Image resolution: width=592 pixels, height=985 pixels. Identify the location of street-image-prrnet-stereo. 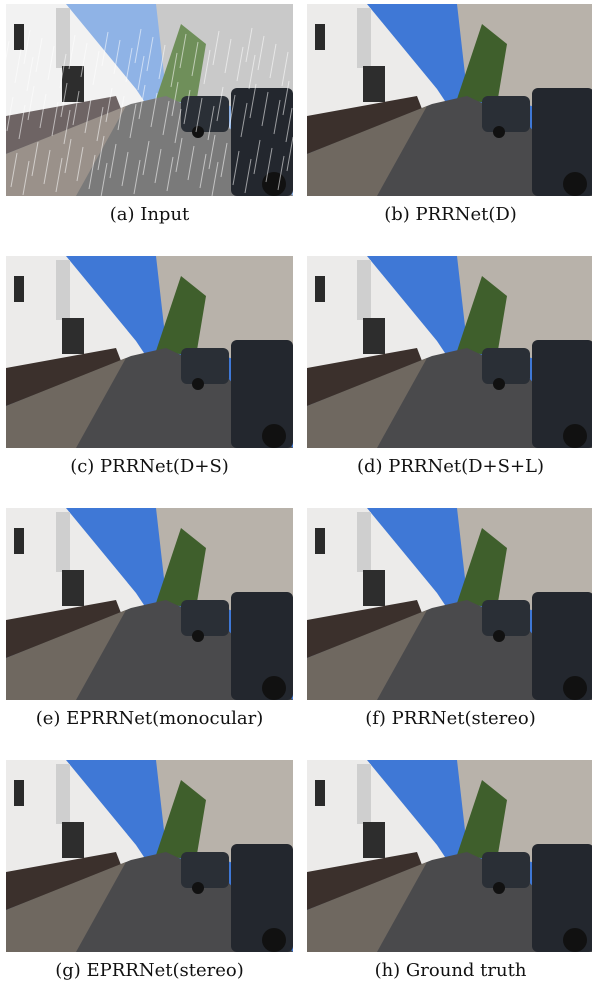
(449, 604).